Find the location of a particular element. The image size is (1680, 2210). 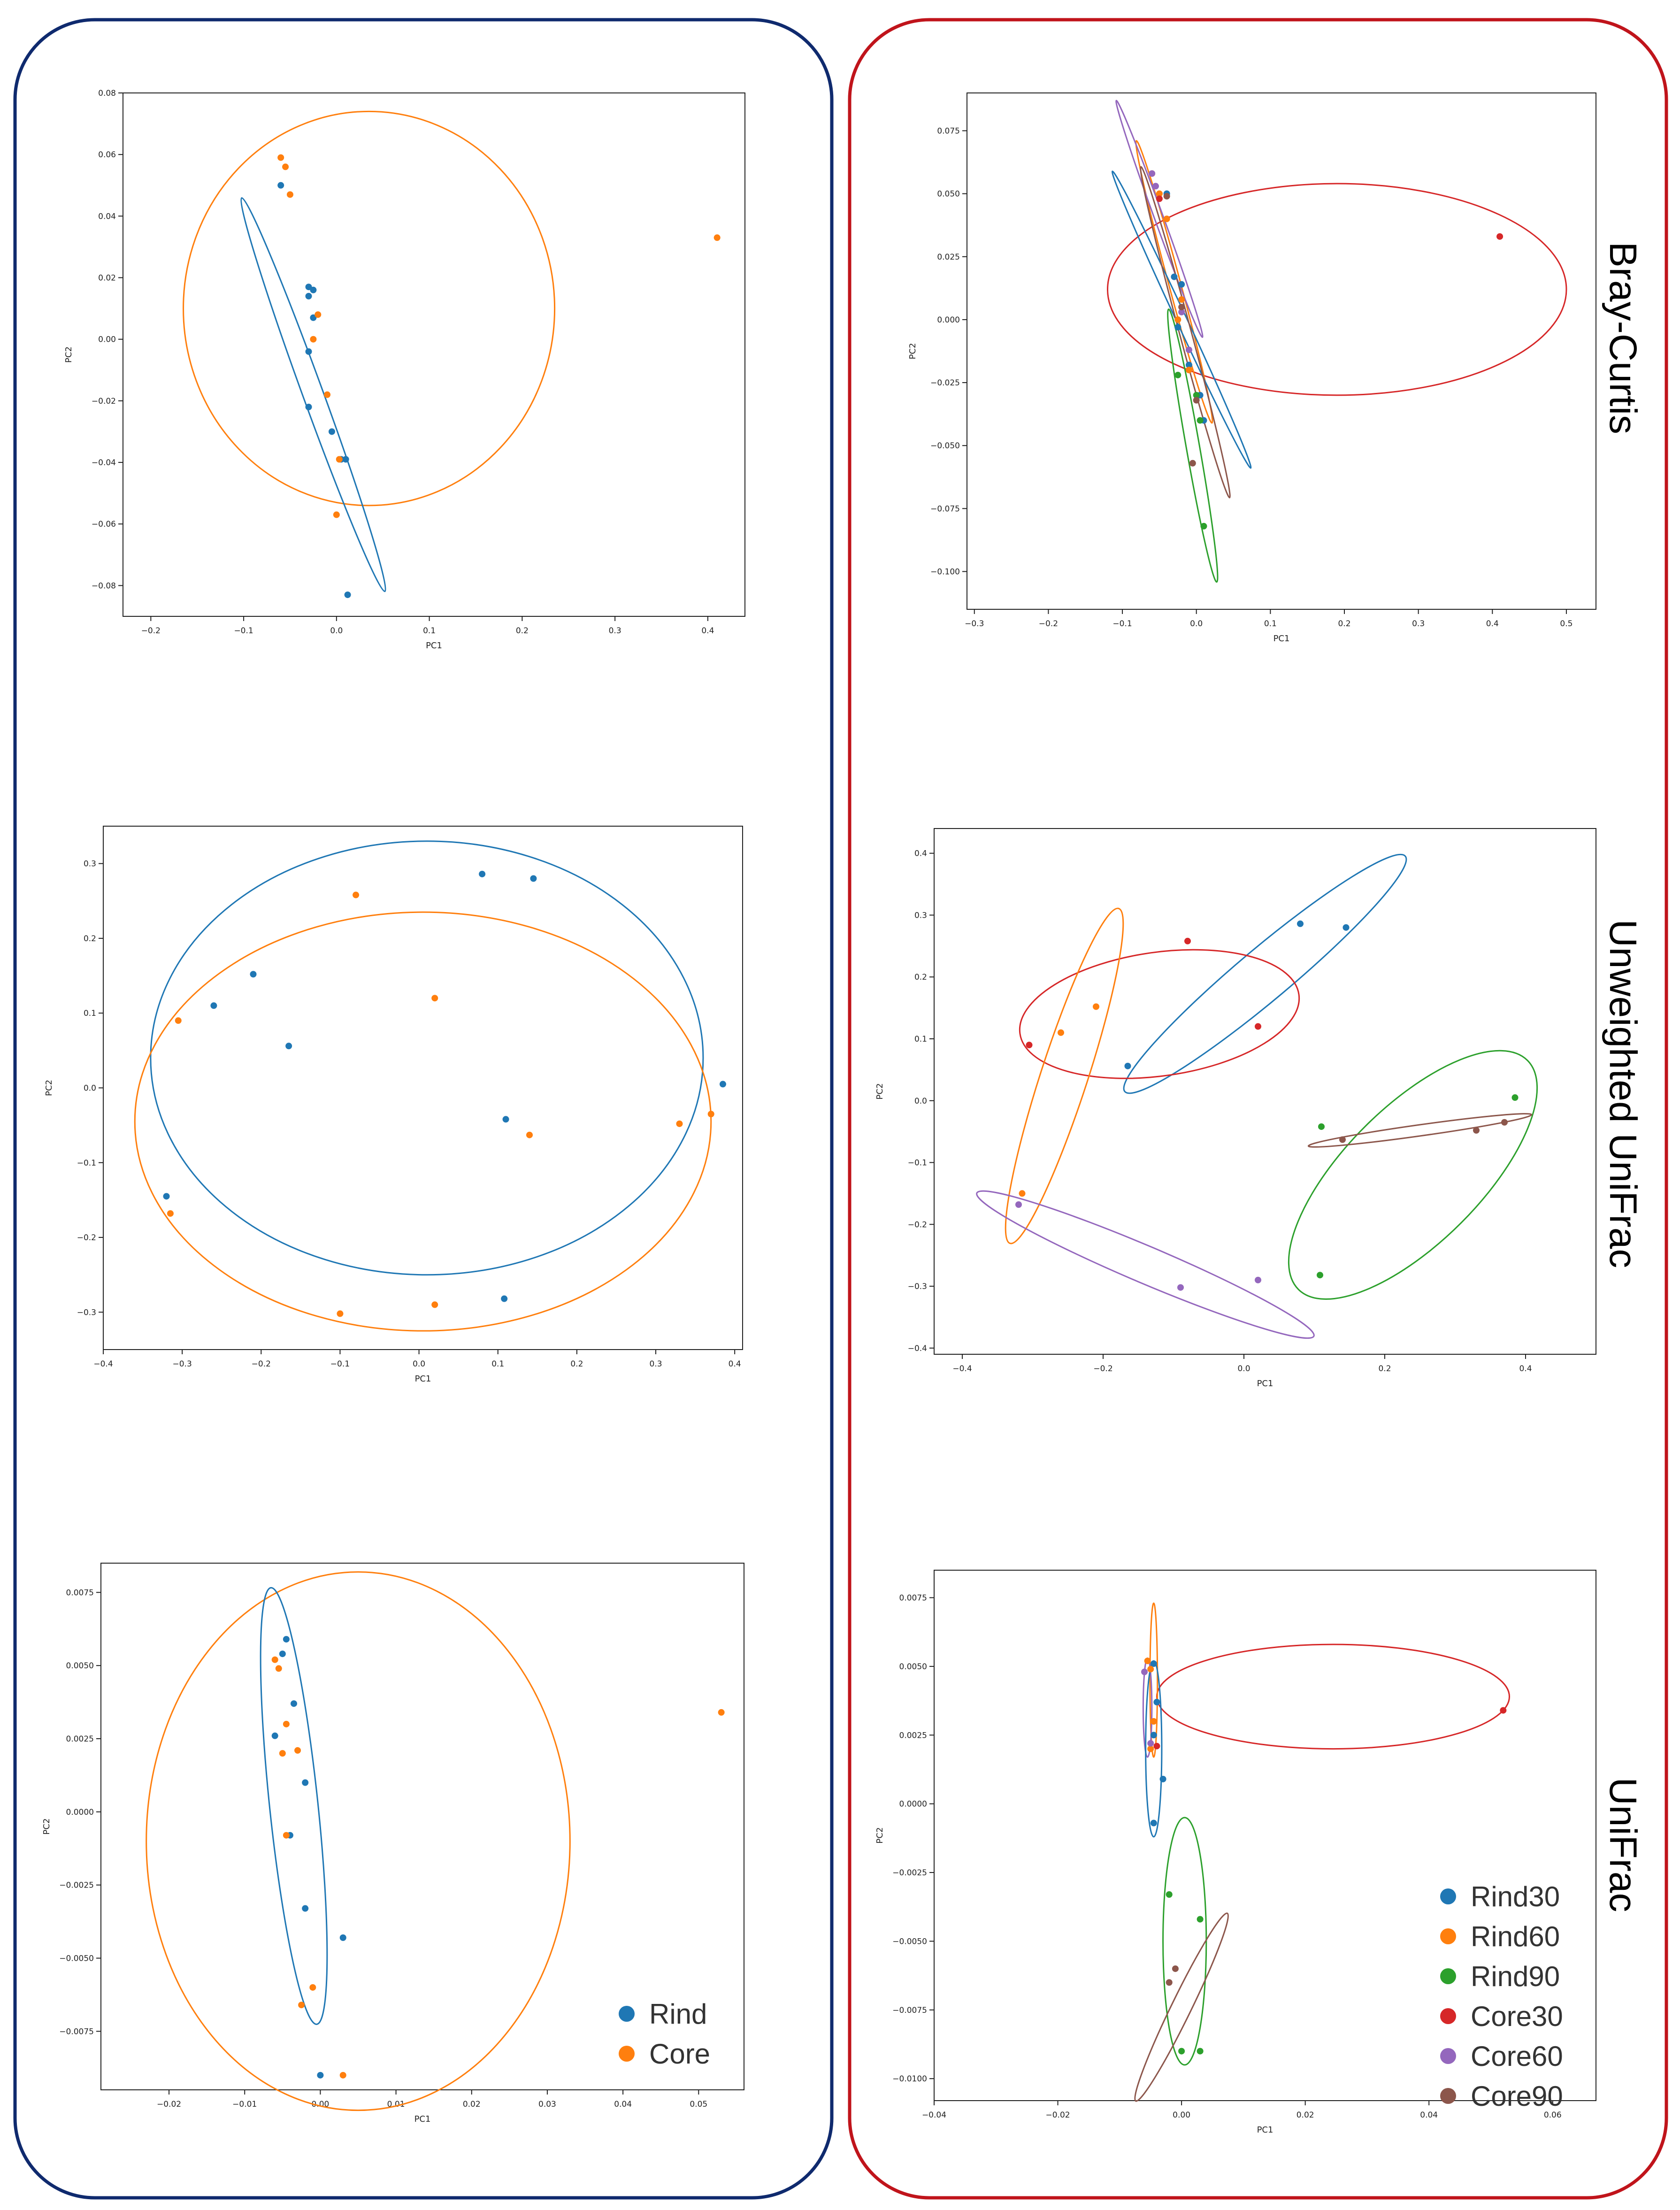

y-tick-label: 0.04 is located at coordinates (107, 216).